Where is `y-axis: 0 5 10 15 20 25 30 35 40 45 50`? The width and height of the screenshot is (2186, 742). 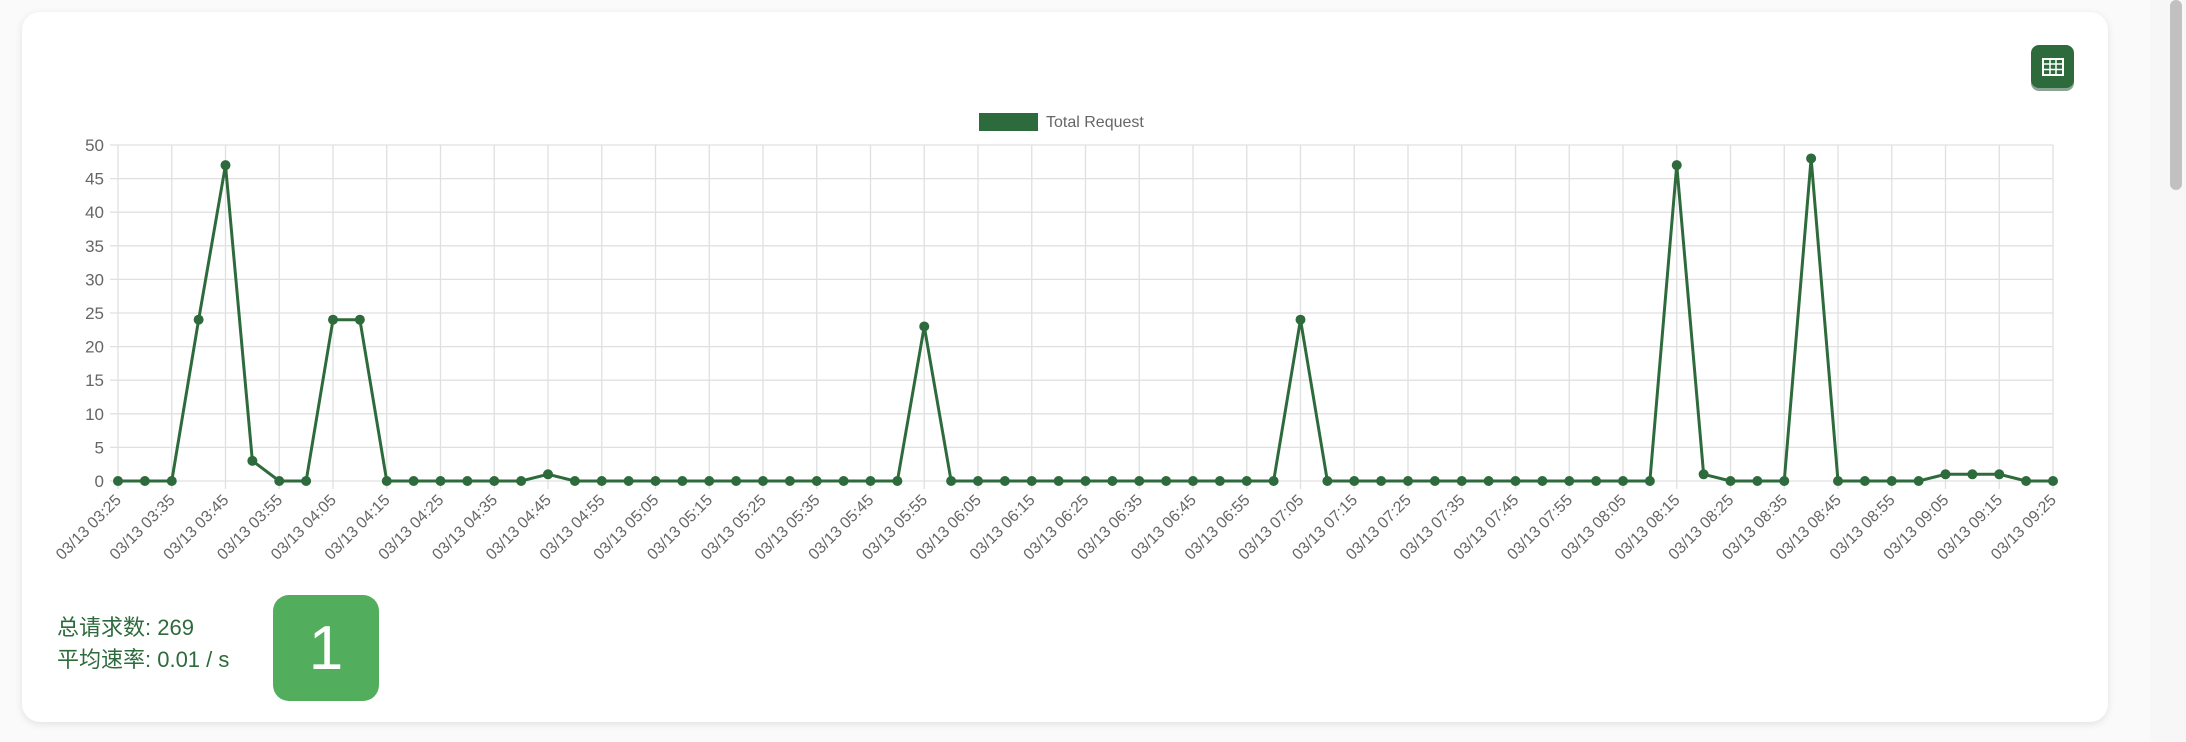 y-axis: 0 5 10 15 20 25 30 35 40 45 50 is located at coordinates (94, 313).